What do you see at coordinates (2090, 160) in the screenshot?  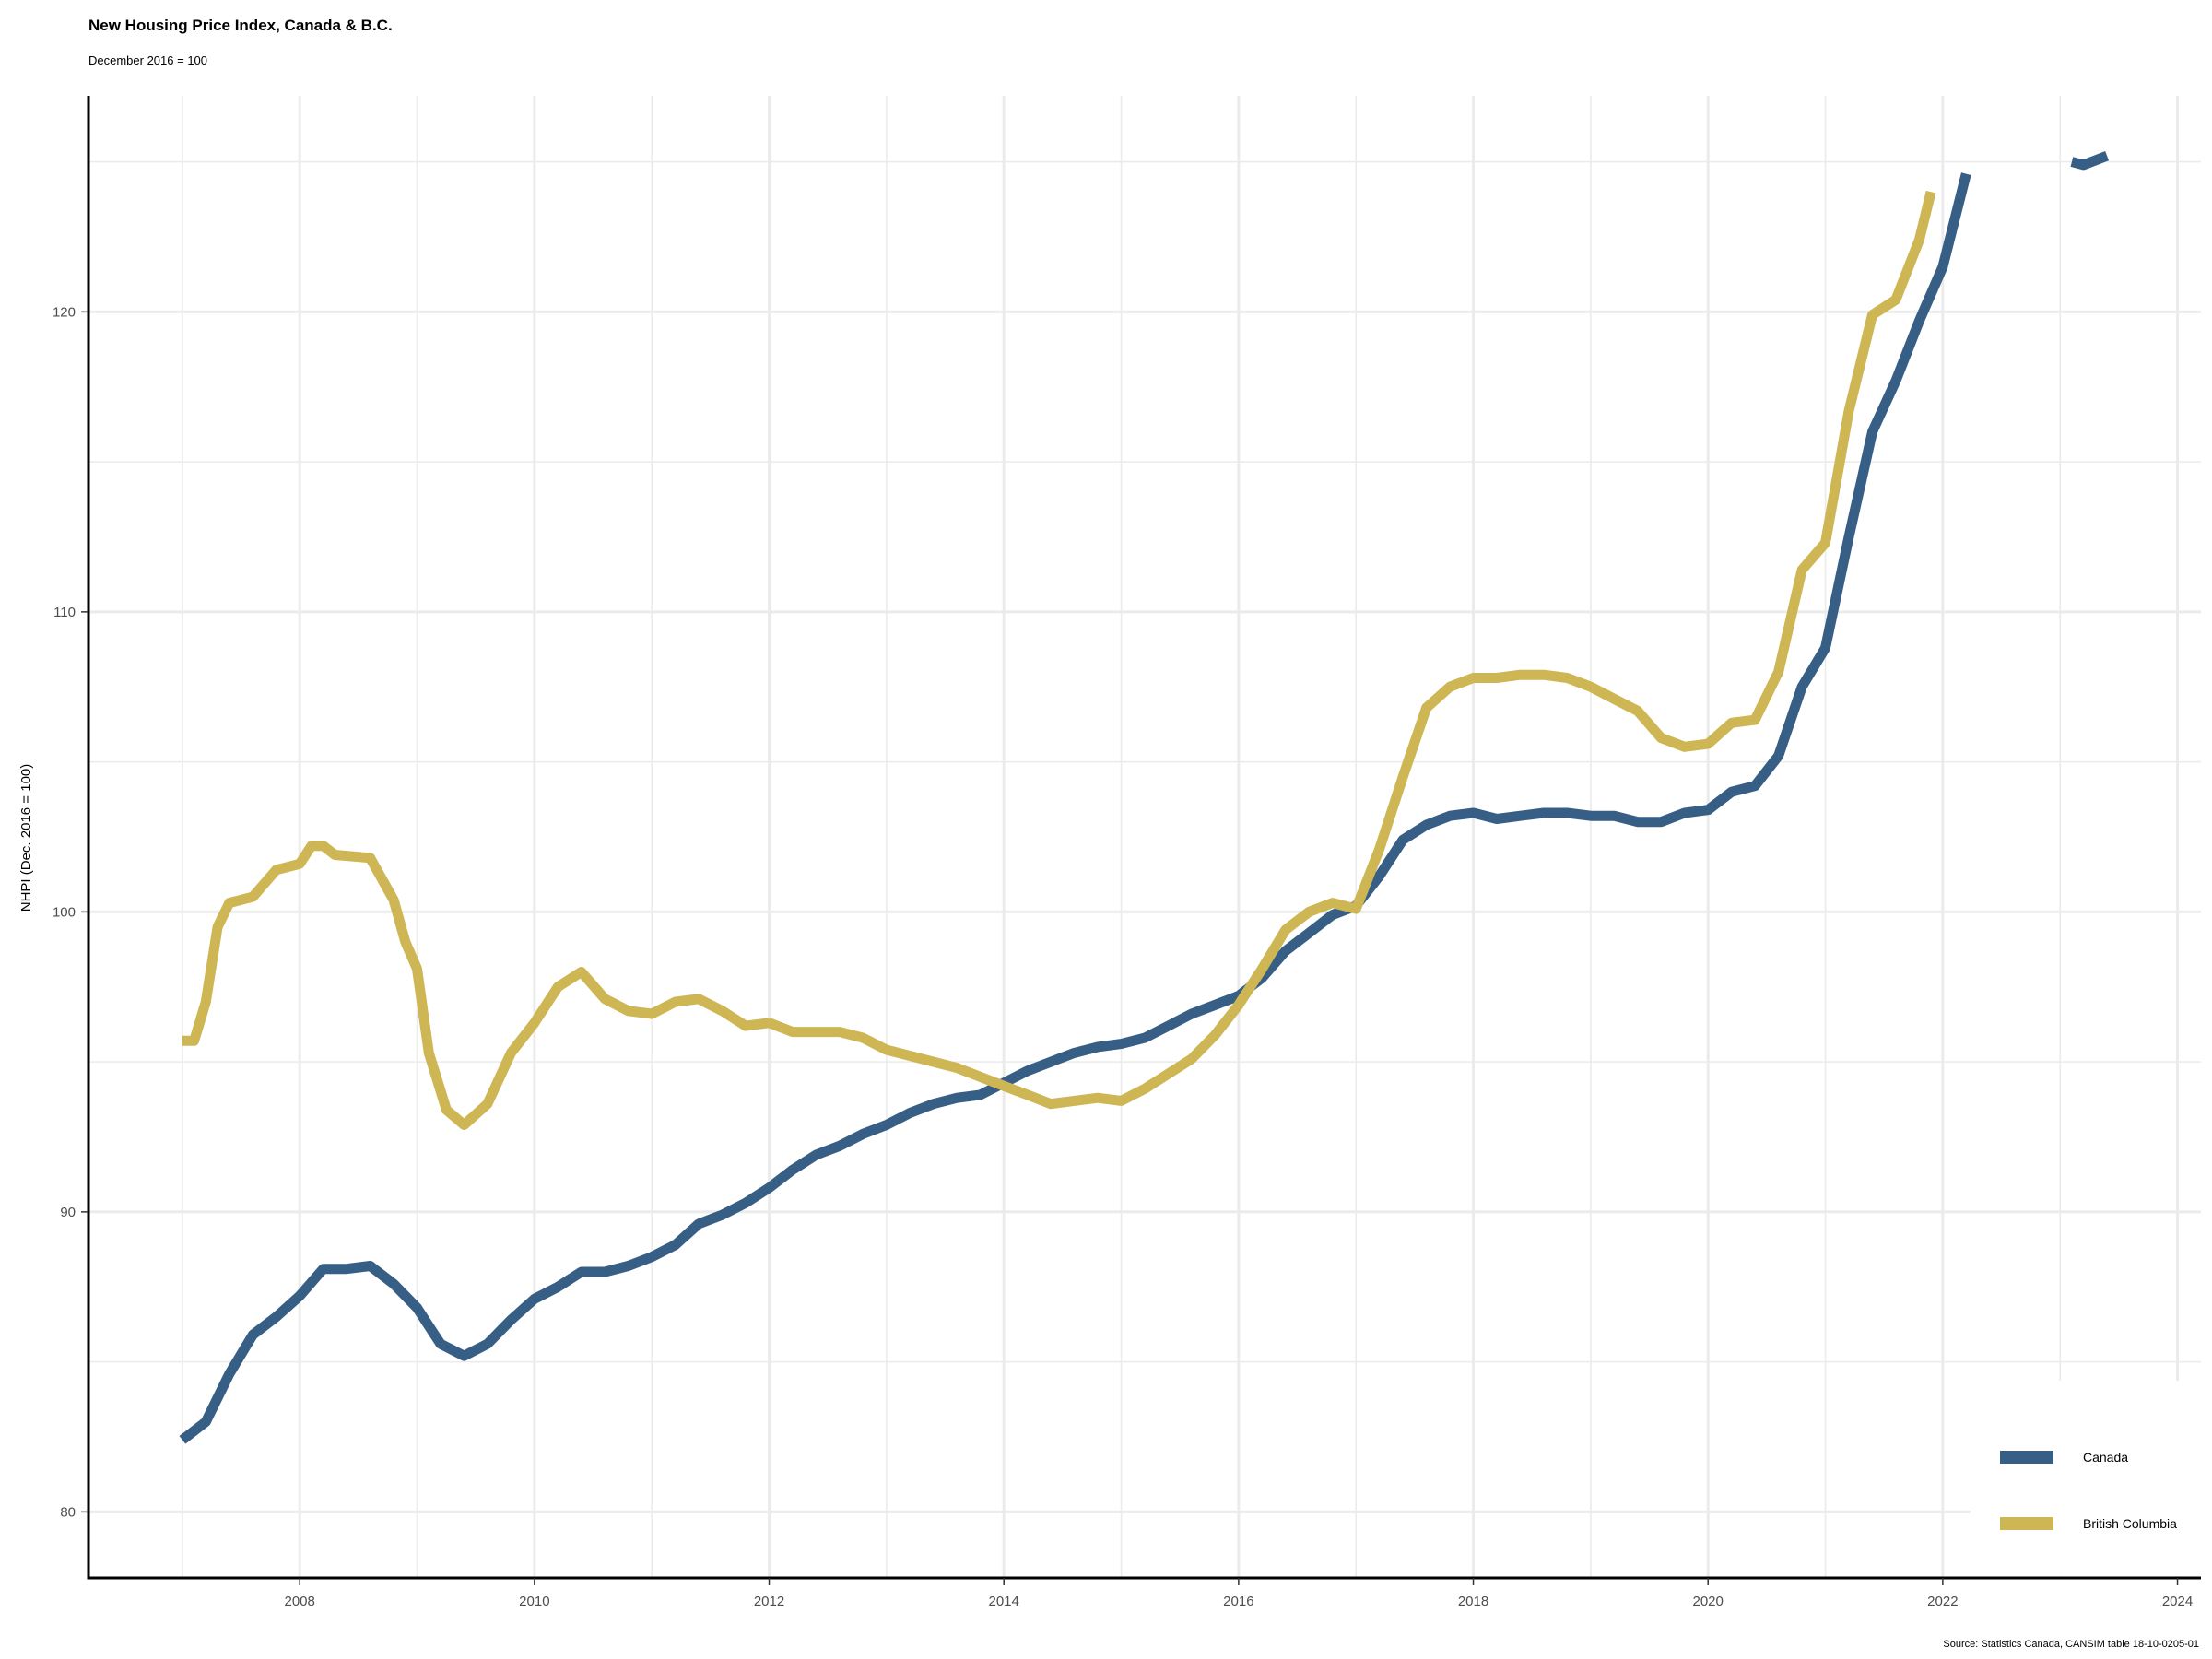 I see `series-line-canada` at bounding box center [2090, 160].